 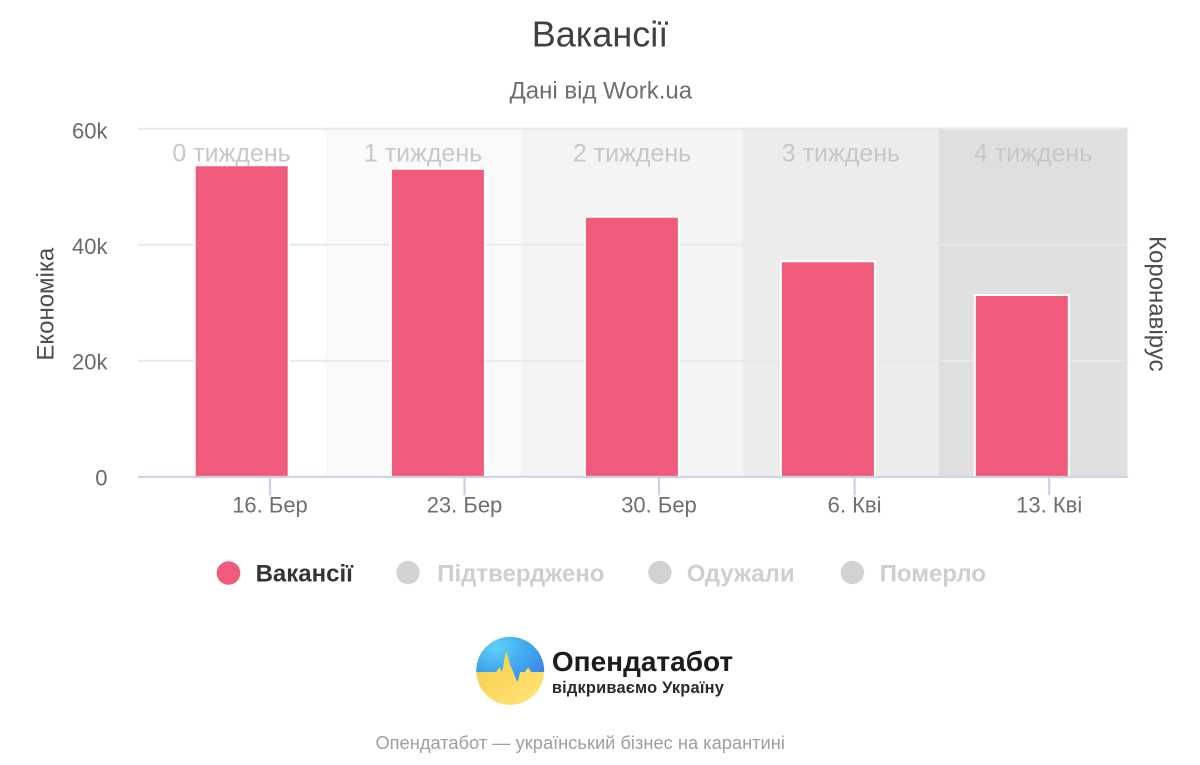 What do you see at coordinates (423, 154) in the screenshot?
I see `svg-text: 1 тиждень` at bounding box center [423, 154].